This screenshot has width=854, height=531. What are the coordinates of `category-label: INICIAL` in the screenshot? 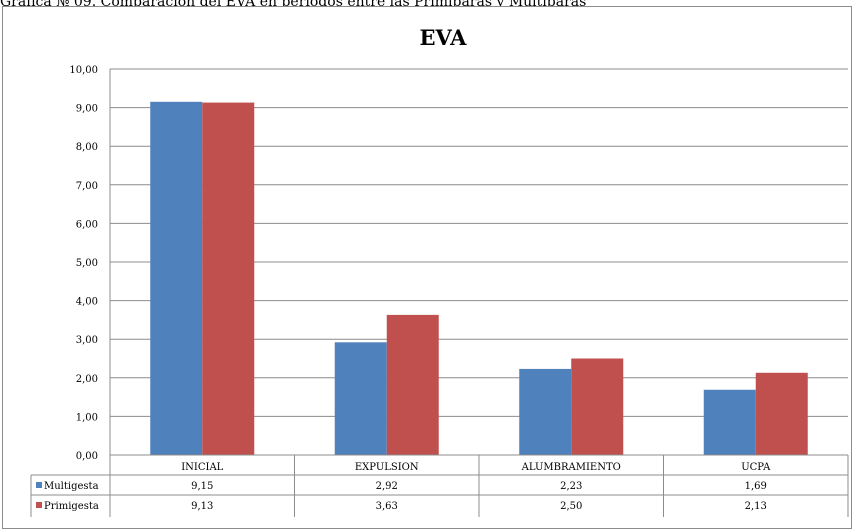 It's located at (202, 467).